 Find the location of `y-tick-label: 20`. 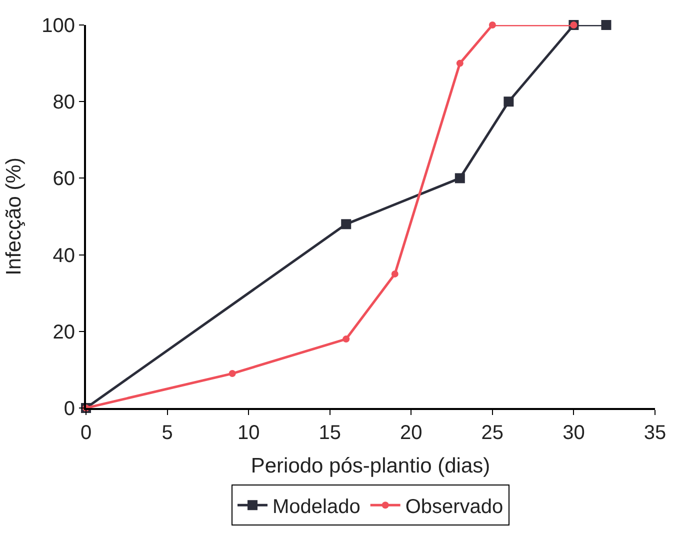

y-tick-label: 20 is located at coordinates (63, 332).